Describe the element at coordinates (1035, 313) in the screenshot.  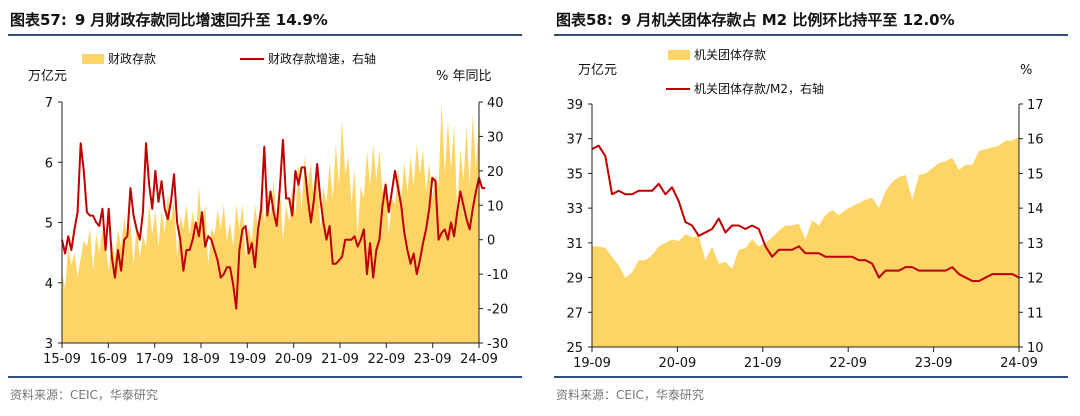
I see `right-tick-label: 11` at that location.